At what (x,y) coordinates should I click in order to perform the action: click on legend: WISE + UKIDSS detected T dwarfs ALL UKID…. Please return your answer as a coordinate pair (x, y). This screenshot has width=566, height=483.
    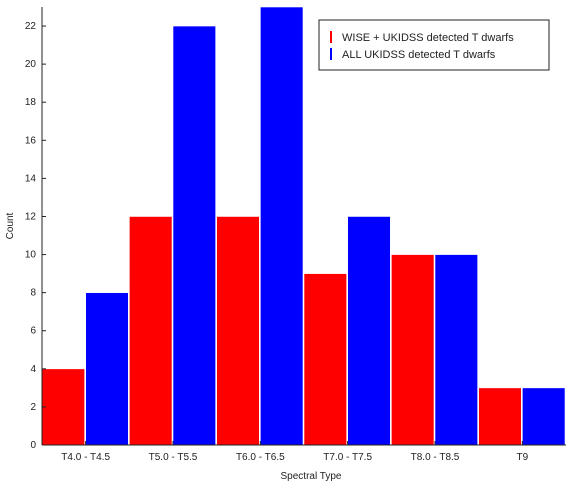
    Looking at the image, I should click on (434, 45).